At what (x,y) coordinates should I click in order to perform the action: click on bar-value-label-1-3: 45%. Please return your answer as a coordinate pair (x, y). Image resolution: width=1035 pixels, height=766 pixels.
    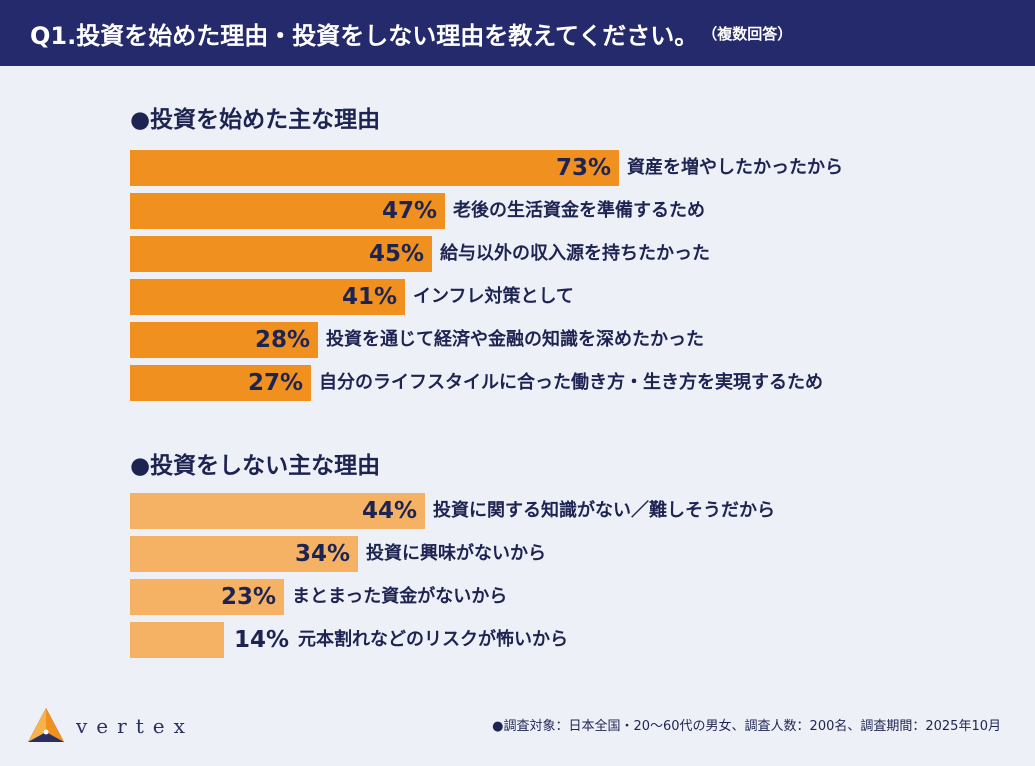
    Looking at the image, I should click on (396, 254).